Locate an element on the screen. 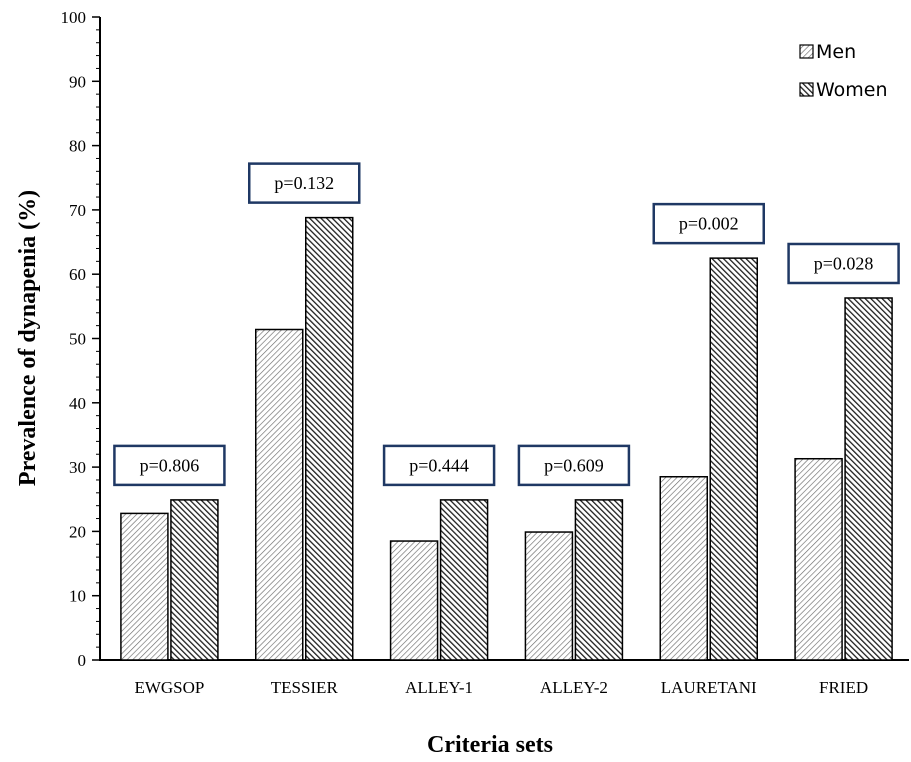 The image size is (911, 762). legend-label-men: Men is located at coordinates (836, 52).